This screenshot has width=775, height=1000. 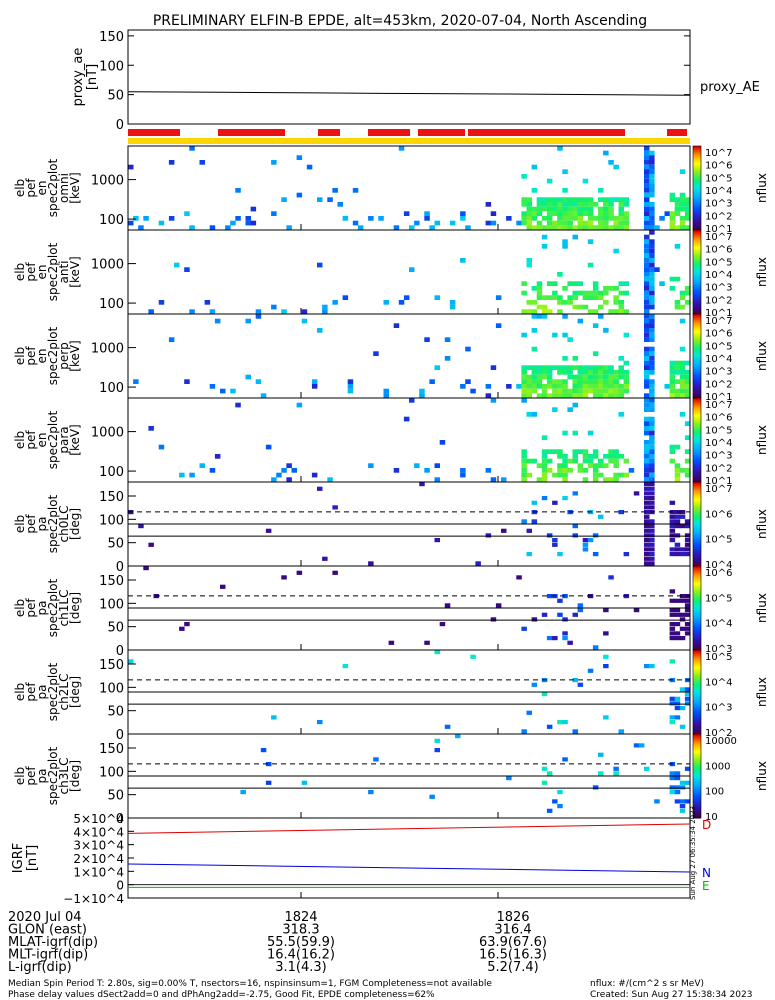 What do you see at coordinates (98, 859) in the screenshot?
I see `igrf-ytick-label: 2×10^4` at bounding box center [98, 859].